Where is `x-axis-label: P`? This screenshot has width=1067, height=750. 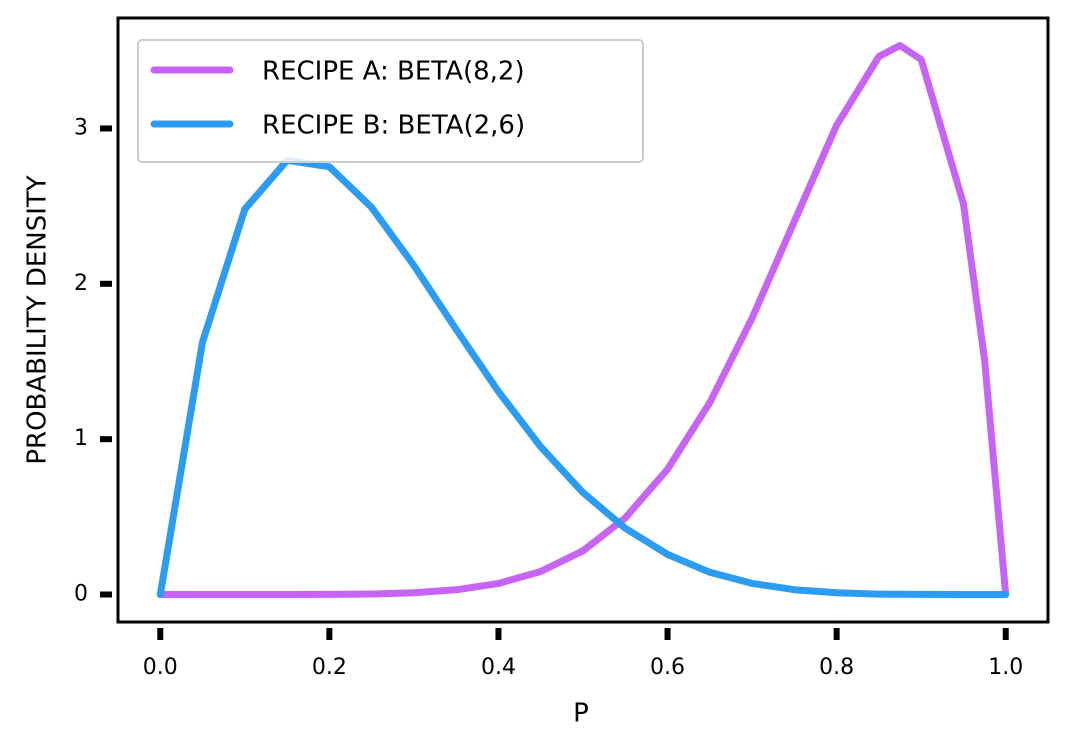
x-axis-label: P is located at coordinates (581, 714).